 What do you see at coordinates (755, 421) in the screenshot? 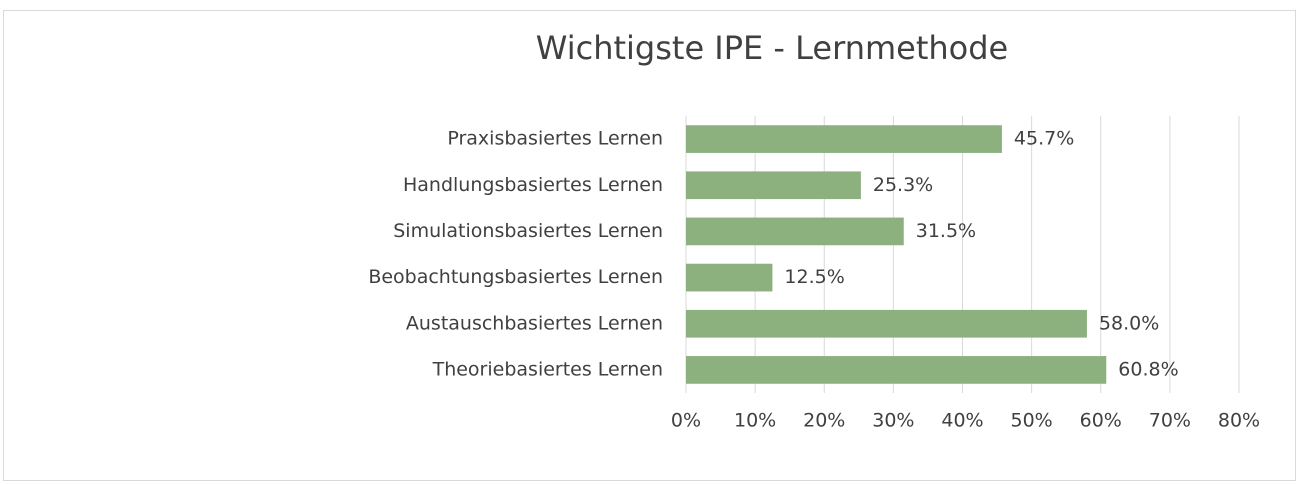
I see `x-tick-label: 10%` at bounding box center [755, 421].